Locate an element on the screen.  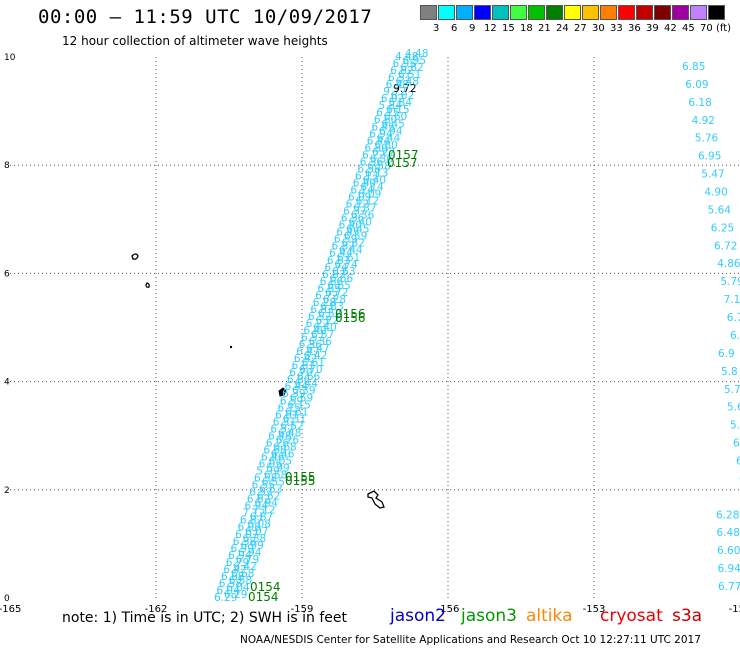
swh-label: 6.42 is located at coordinates (234, 570).